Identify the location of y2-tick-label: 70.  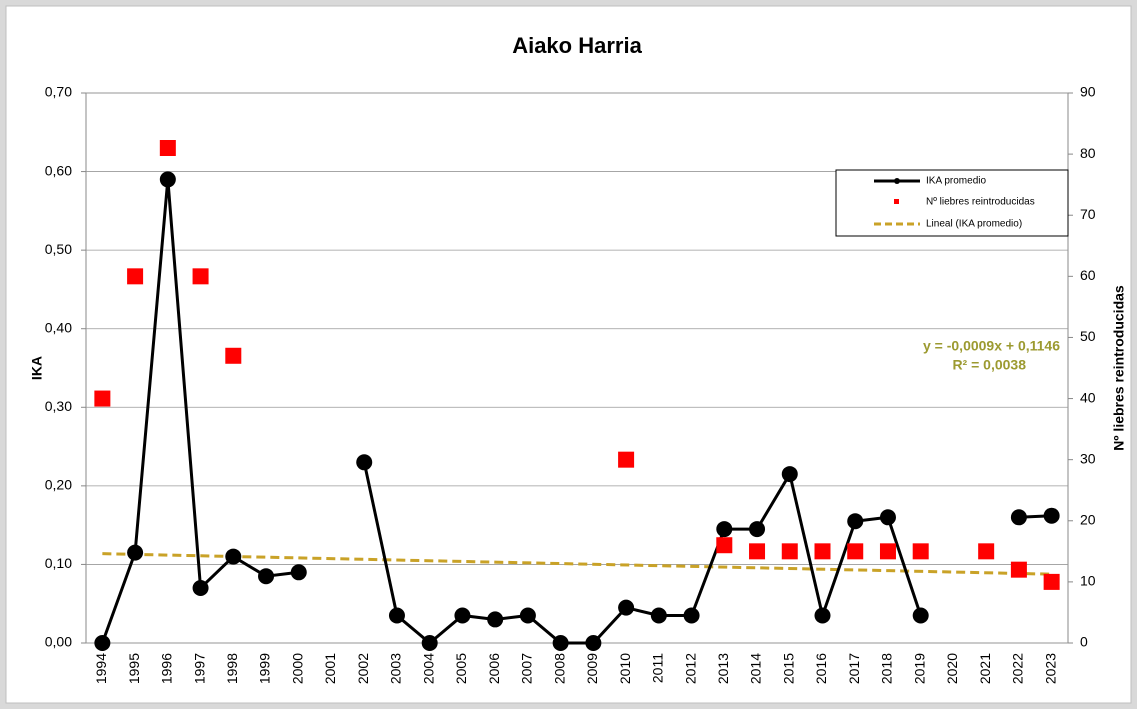
(1088, 214).